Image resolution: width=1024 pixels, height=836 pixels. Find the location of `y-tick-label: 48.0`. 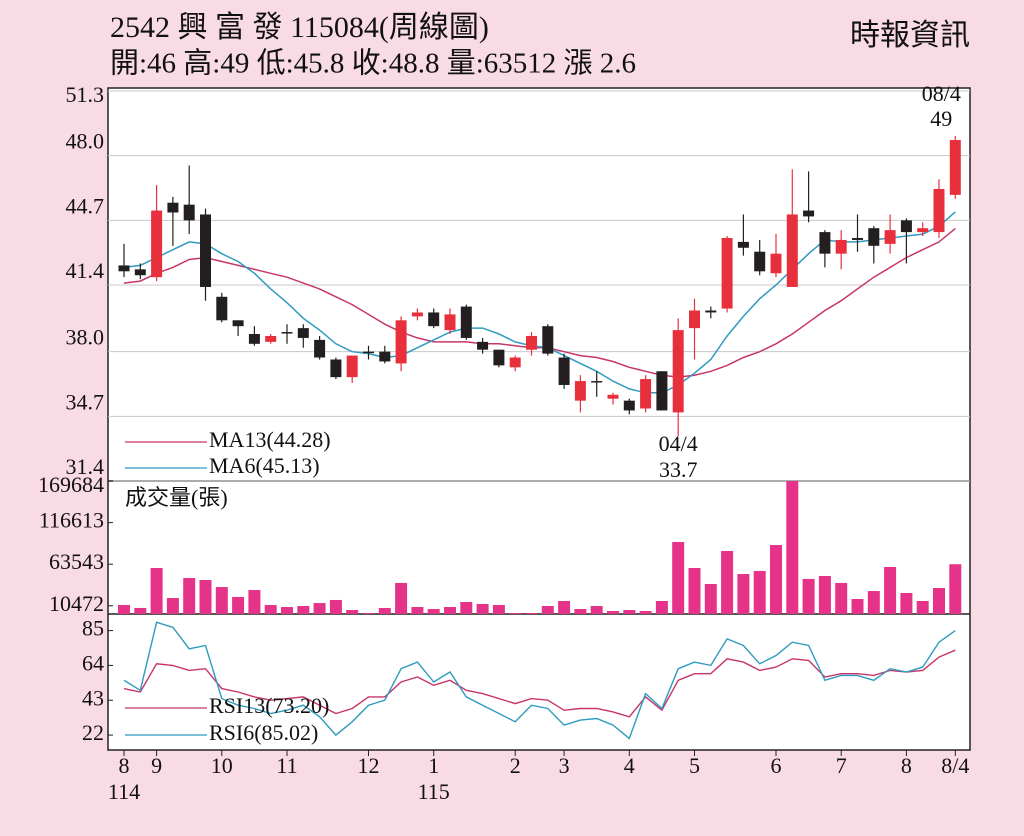

y-tick-label: 48.0 is located at coordinates (85, 141).